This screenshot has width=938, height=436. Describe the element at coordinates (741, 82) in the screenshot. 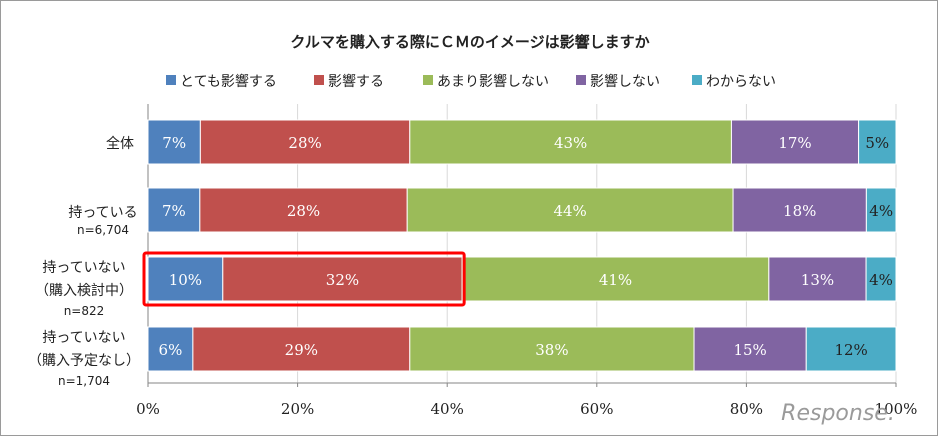

I see `legend-label: わからない` at that location.